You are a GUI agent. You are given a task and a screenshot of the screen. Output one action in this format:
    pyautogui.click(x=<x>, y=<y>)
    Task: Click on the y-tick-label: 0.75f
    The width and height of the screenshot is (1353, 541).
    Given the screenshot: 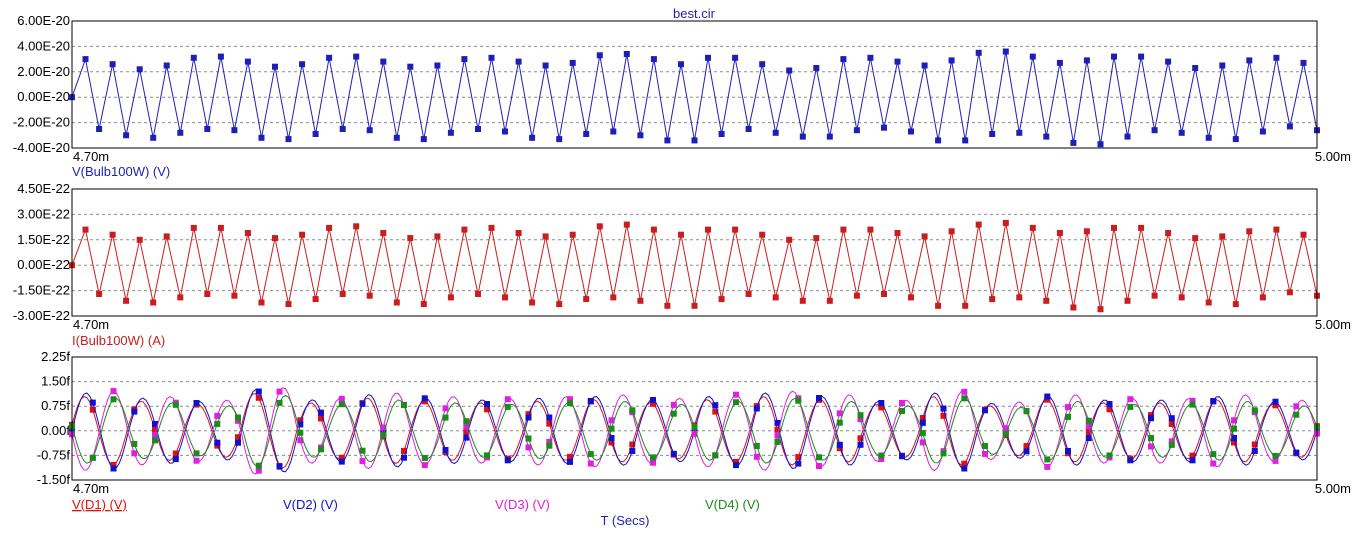 What is the action you would take?
    pyautogui.click(x=55, y=405)
    